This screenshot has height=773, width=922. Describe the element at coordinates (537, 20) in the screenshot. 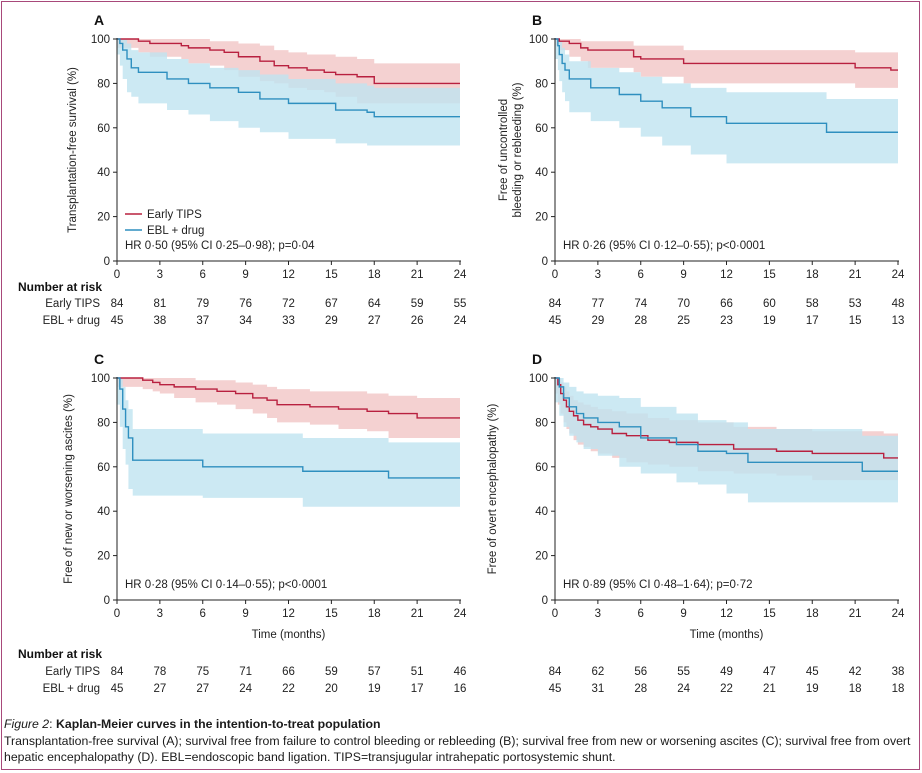

I see `panel-b-letter: B` at that location.